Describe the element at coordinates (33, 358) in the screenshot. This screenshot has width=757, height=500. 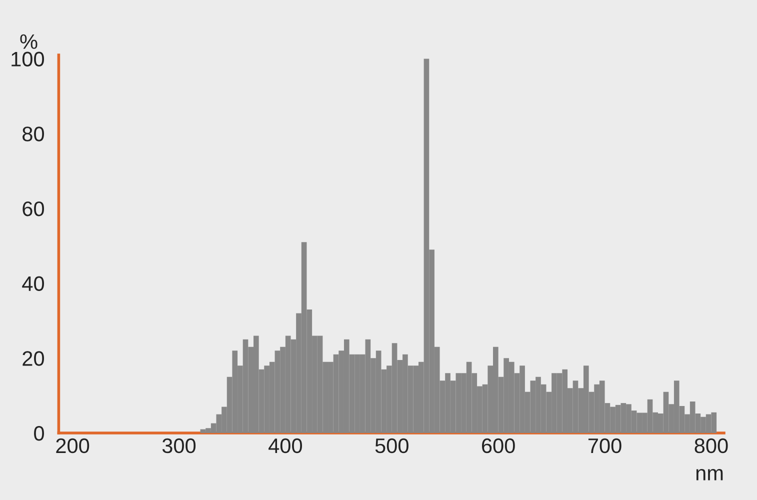
I see `y-tick-label: 20` at that location.